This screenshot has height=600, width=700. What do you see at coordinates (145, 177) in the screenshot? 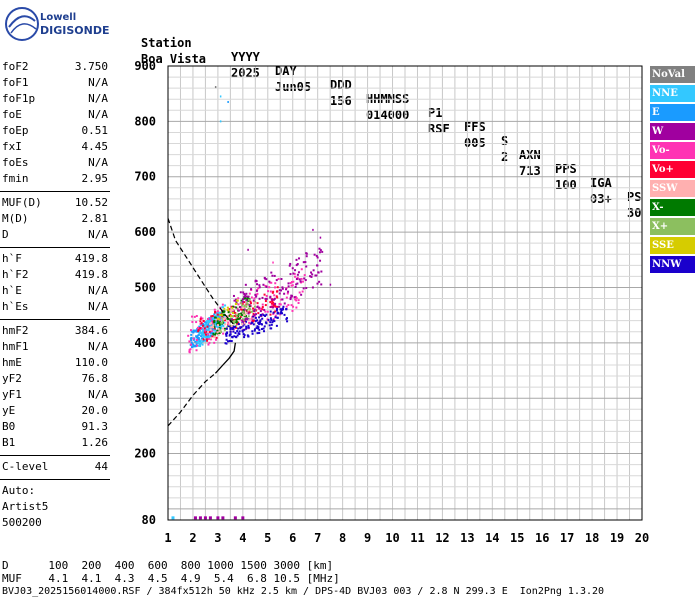
I see `y-tick-label: 700` at bounding box center [145, 177].